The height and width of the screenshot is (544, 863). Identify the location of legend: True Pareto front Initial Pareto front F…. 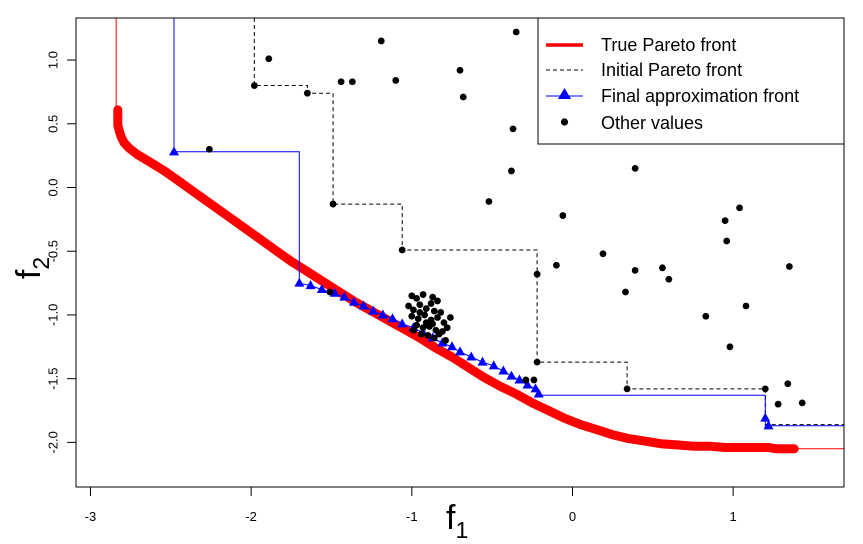
(691, 81).